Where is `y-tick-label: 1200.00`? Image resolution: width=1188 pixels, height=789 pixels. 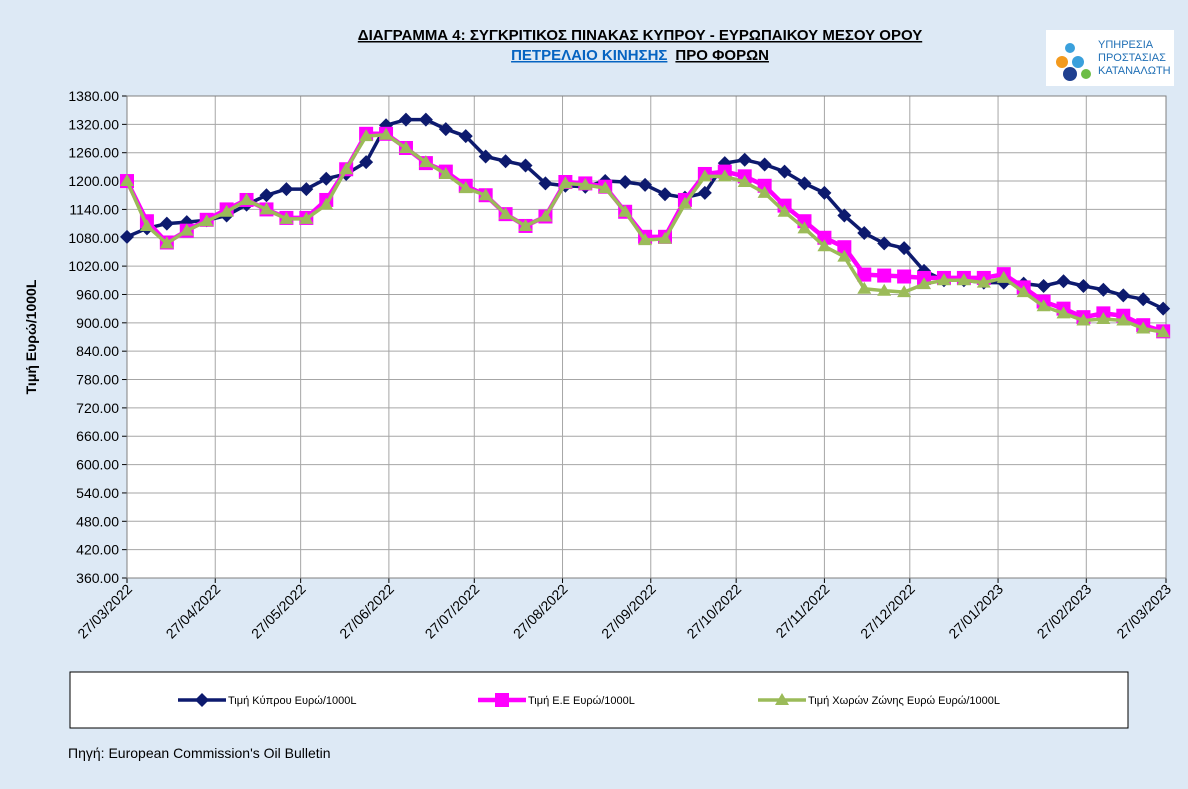
y-tick-label: 1200.00 is located at coordinates (93, 181).